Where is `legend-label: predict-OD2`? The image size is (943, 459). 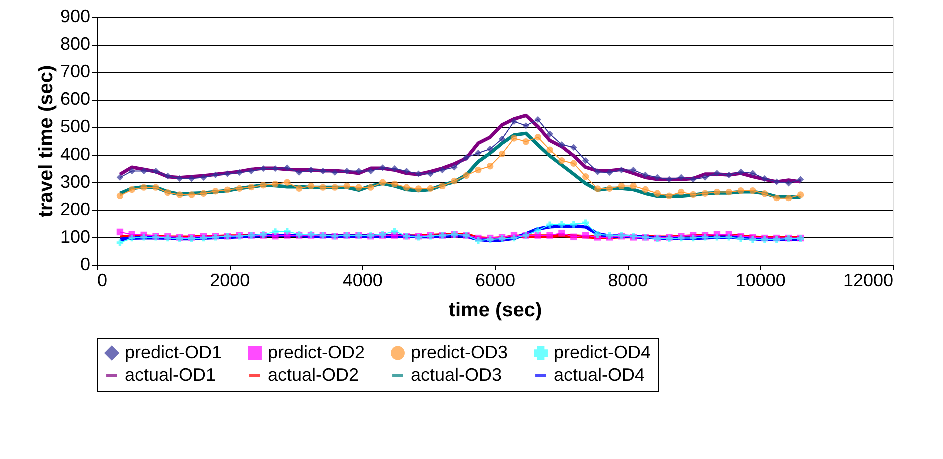 legend-label: predict-OD2 is located at coordinates (317, 352).